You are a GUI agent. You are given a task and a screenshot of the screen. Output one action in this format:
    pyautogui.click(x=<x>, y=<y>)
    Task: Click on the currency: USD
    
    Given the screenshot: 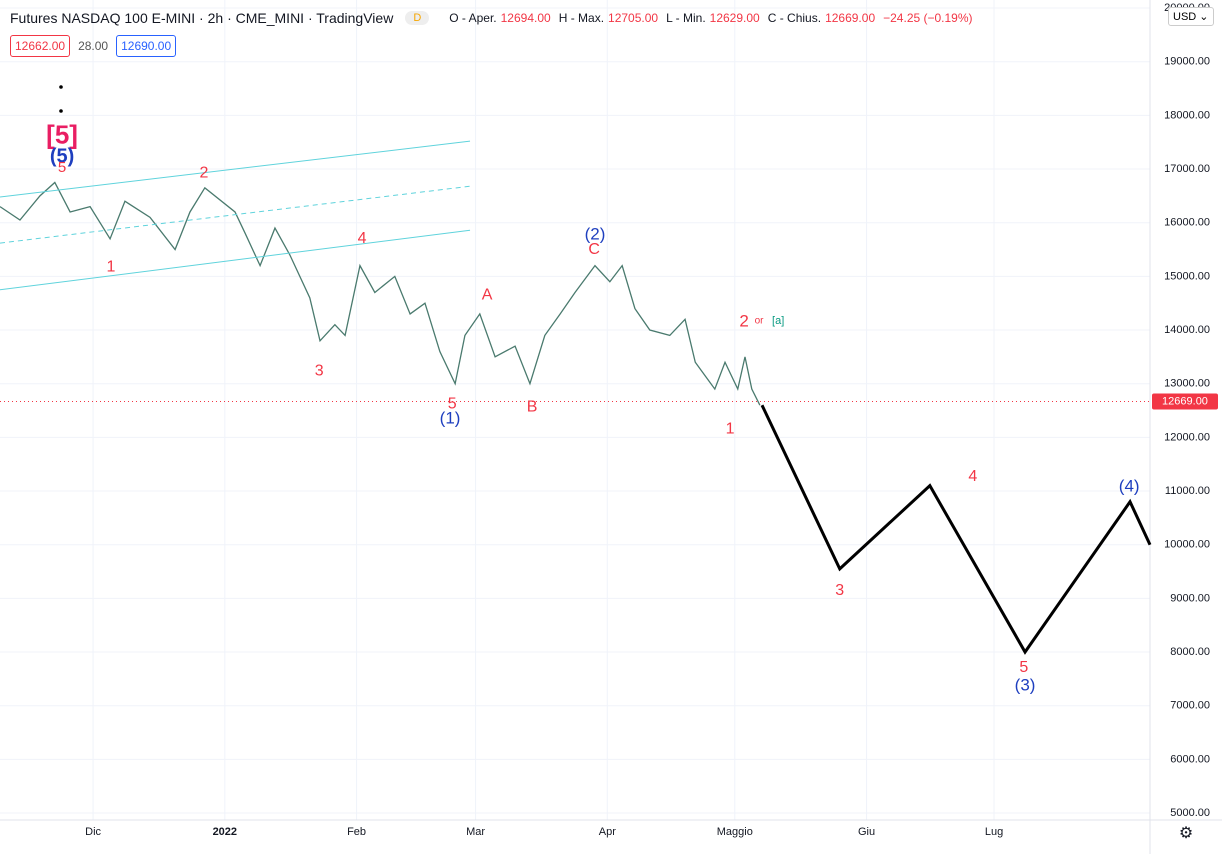 What is the action you would take?
    pyautogui.click(x=1185, y=17)
    